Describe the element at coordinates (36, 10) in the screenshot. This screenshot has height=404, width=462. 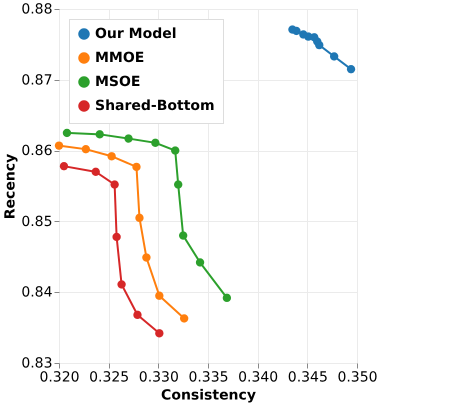
I see `y-tick-label: 0.88` at that location.